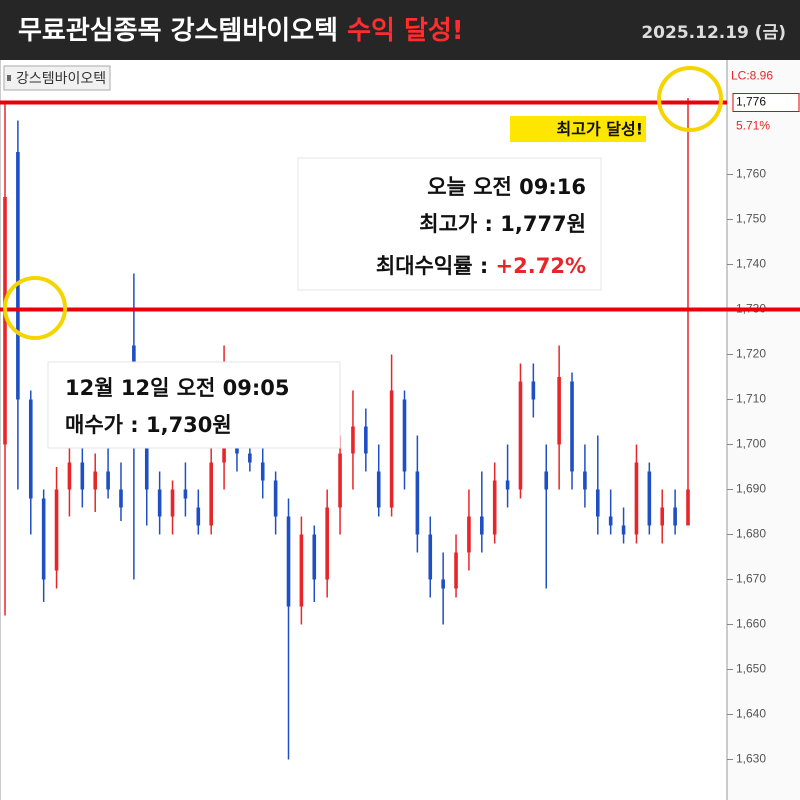 This screenshot has height=800, width=800. Describe the element at coordinates (751, 669) in the screenshot. I see `y-tick-label: 1,650` at that location.